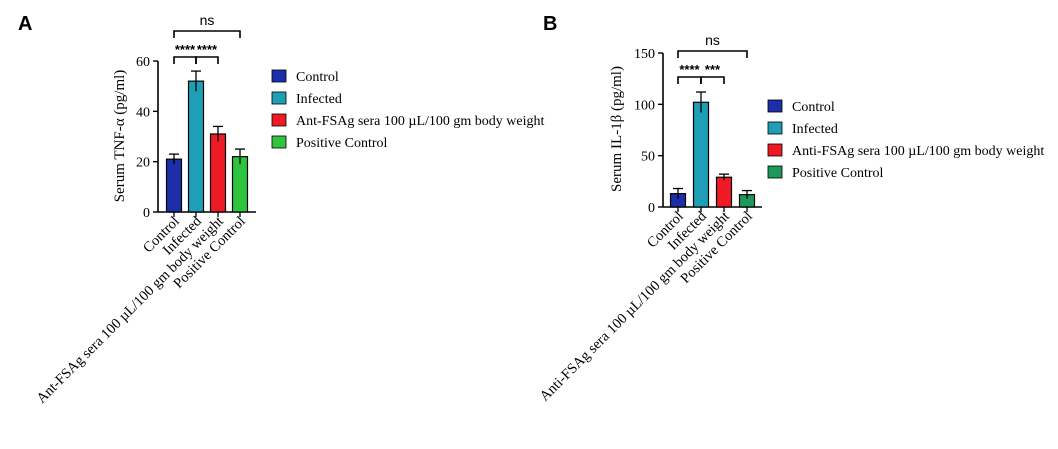 Image resolution: width=1058 pixels, height=449 pixels. I want to click on panel-b-significance-label: ****, so click(689, 69).